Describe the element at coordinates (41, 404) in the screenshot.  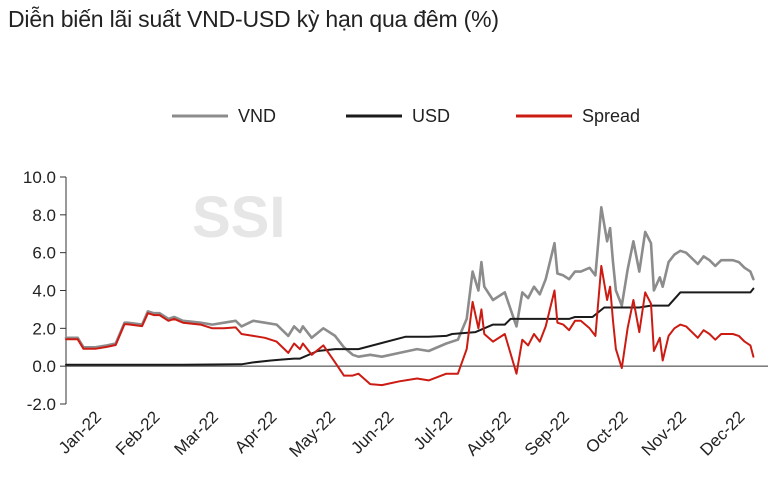
I see `y-tick-label: -2.0` at that location.